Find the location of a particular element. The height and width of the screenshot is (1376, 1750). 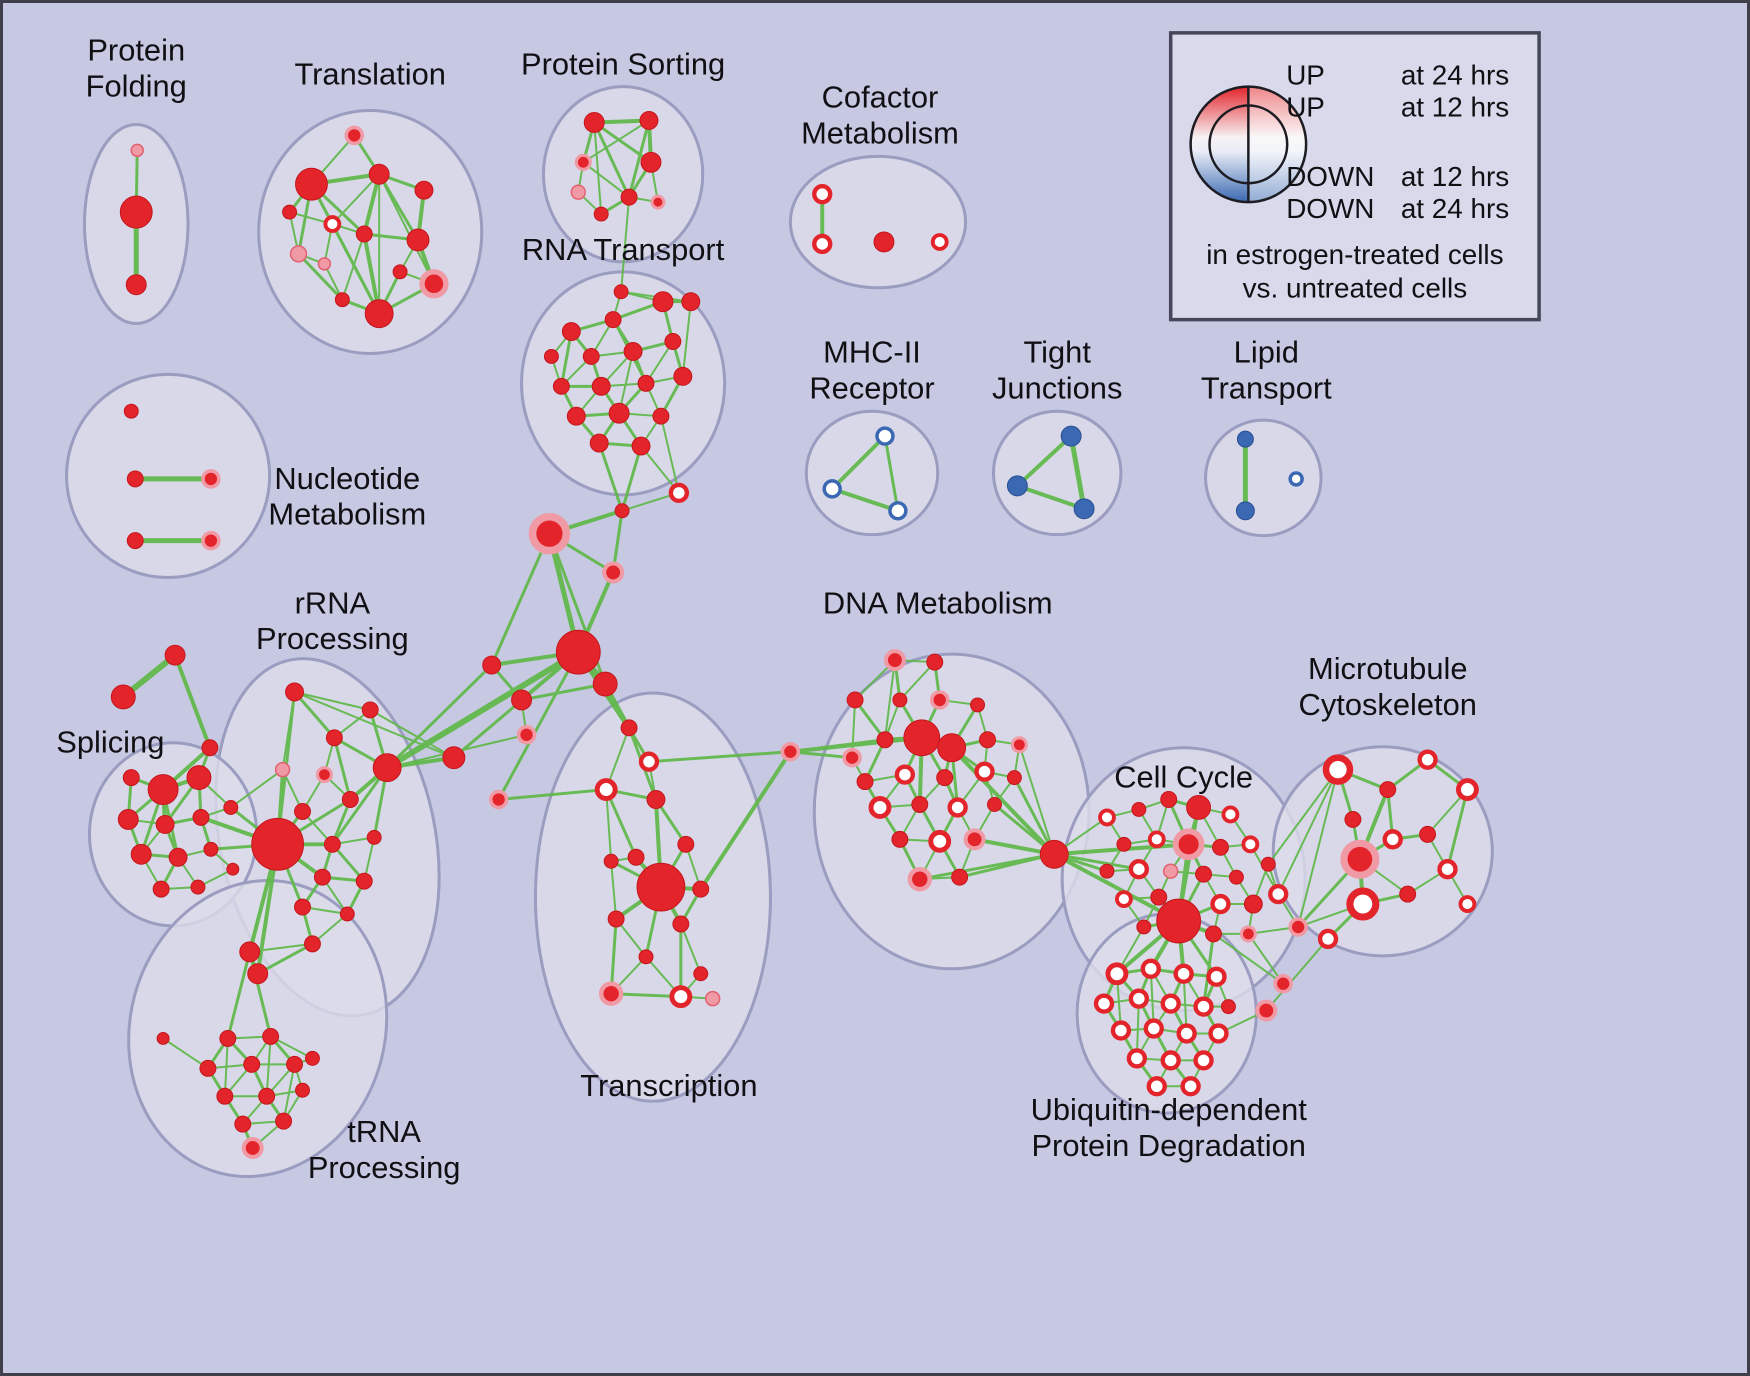

legend-time-label: at 24 hrs is located at coordinates (1455, 208).